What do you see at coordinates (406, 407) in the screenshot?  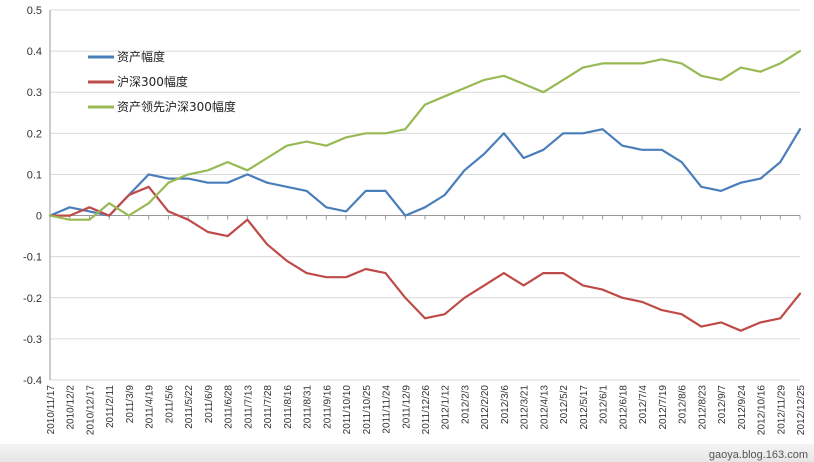 I see `x-tick-label: 2011/12/9` at bounding box center [406, 407].